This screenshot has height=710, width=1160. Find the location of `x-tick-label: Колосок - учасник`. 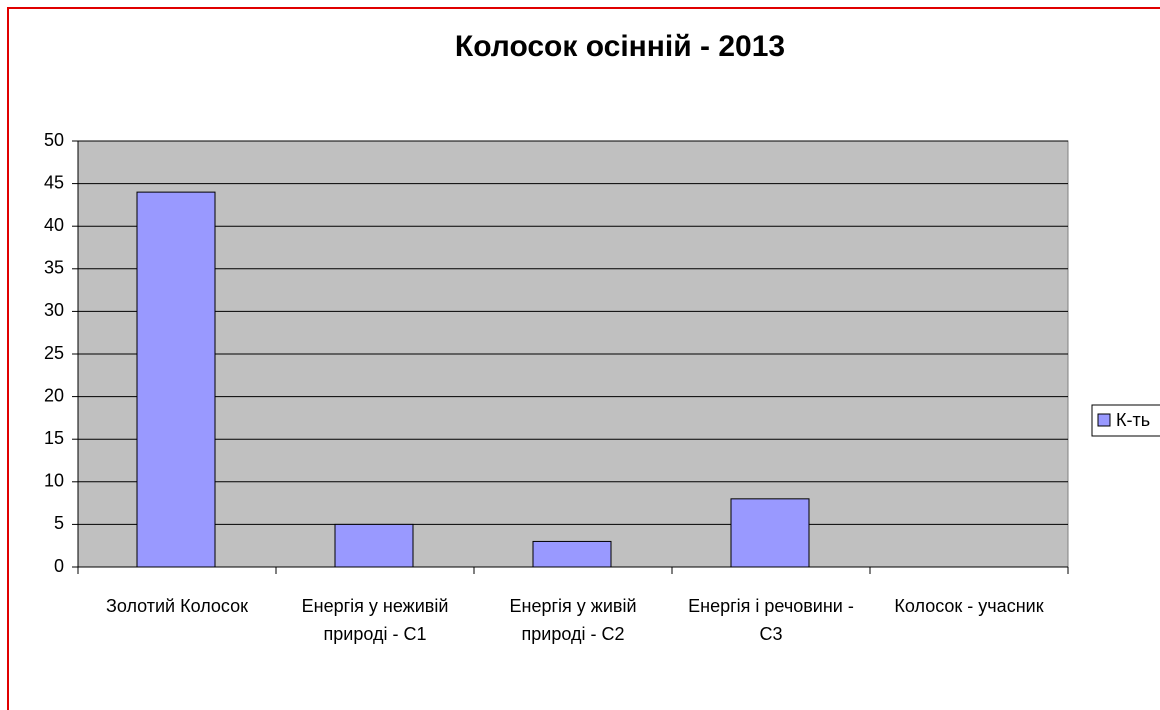

x-tick-label: Колосок - учасник is located at coordinates (969, 606).